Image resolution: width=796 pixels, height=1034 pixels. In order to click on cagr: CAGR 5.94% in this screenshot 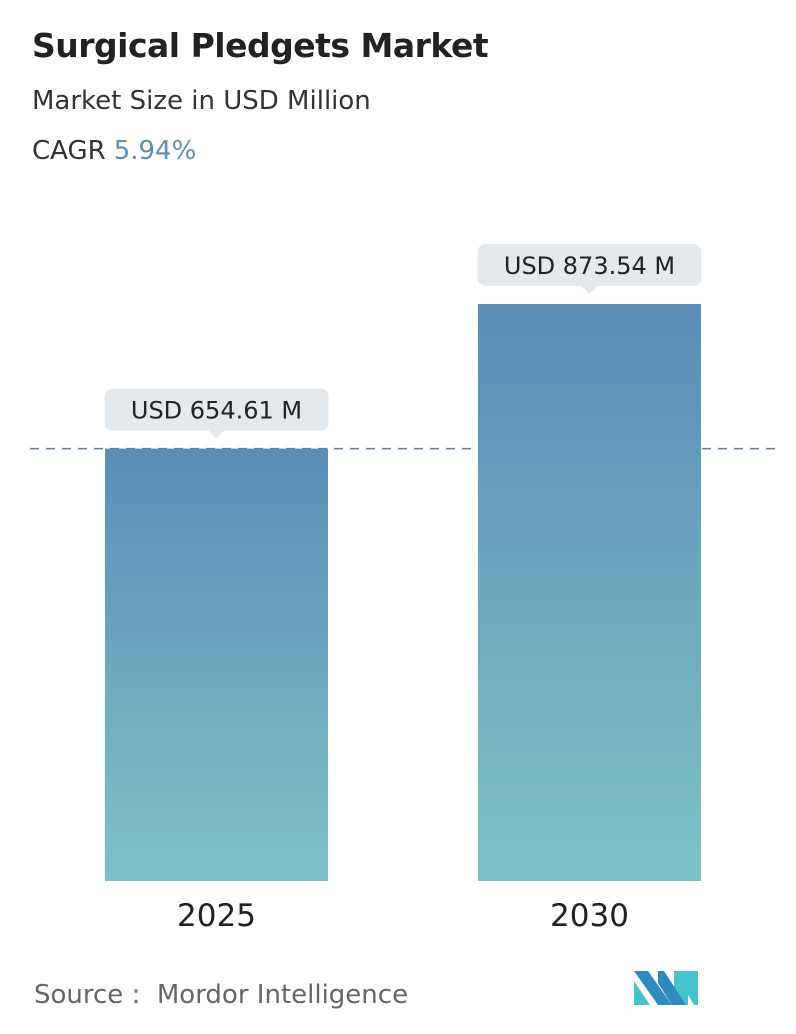, I will do `click(114, 151)`.